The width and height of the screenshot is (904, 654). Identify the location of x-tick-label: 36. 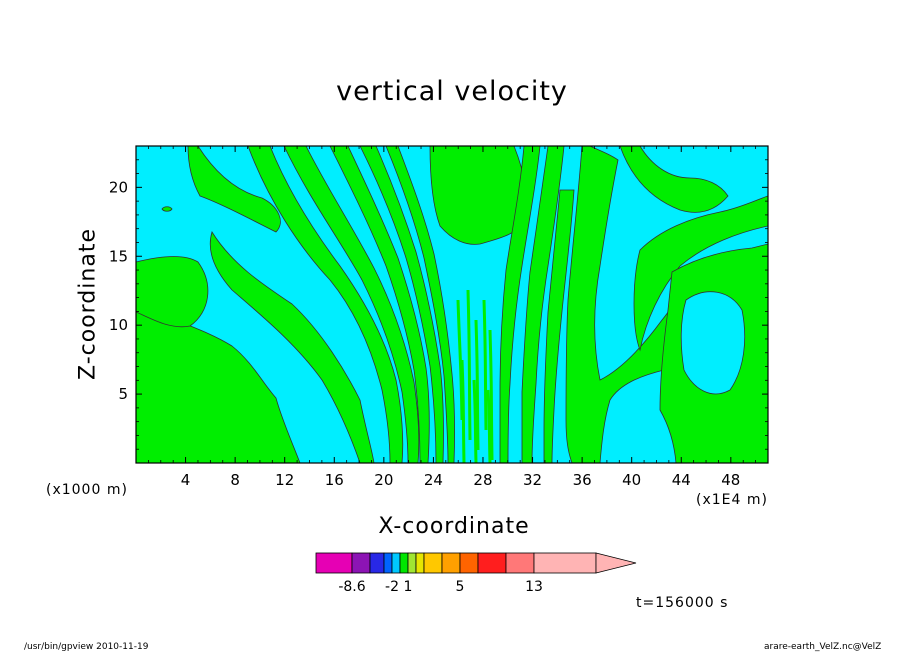
(582, 480).